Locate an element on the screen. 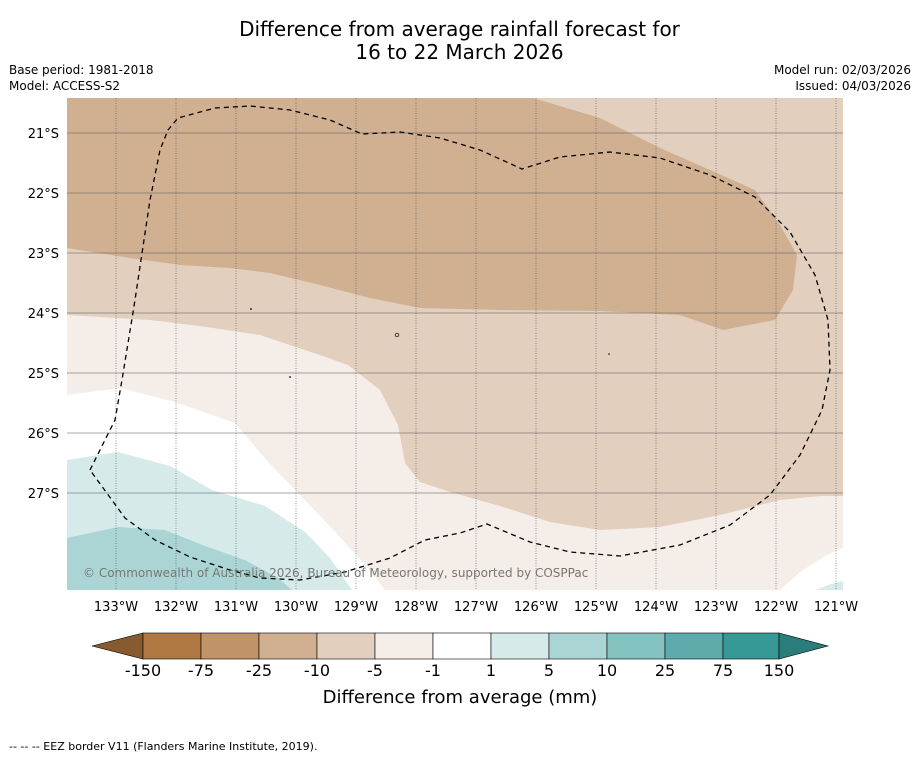 The height and width of the screenshot is (758, 919). lat-label: 26°S is located at coordinates (43, 434).